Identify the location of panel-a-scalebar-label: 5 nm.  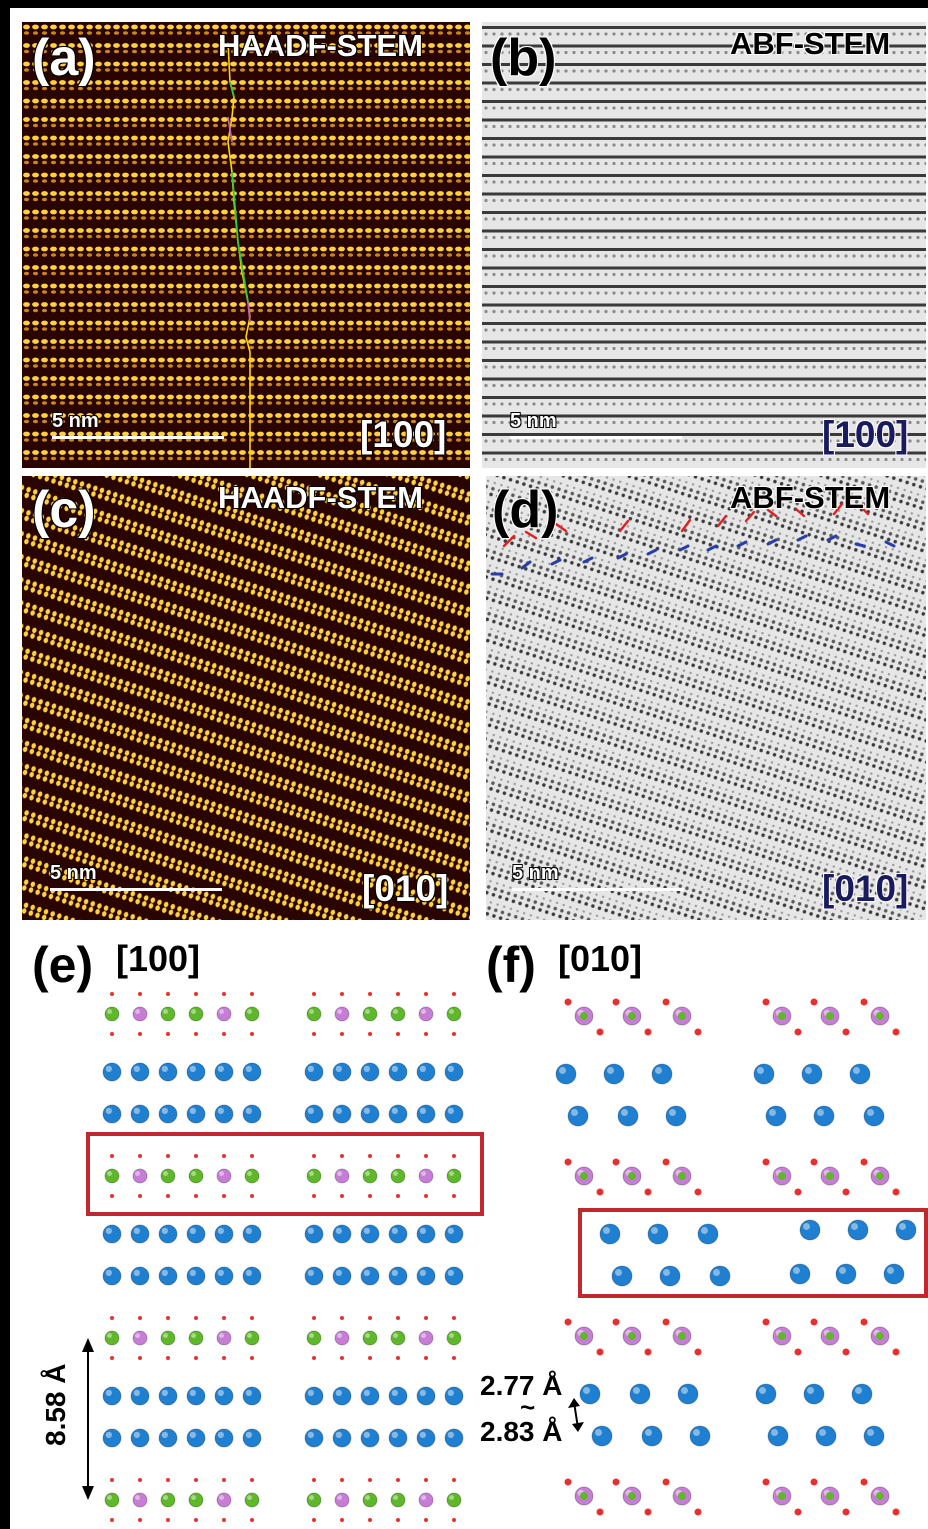
(75, 421).